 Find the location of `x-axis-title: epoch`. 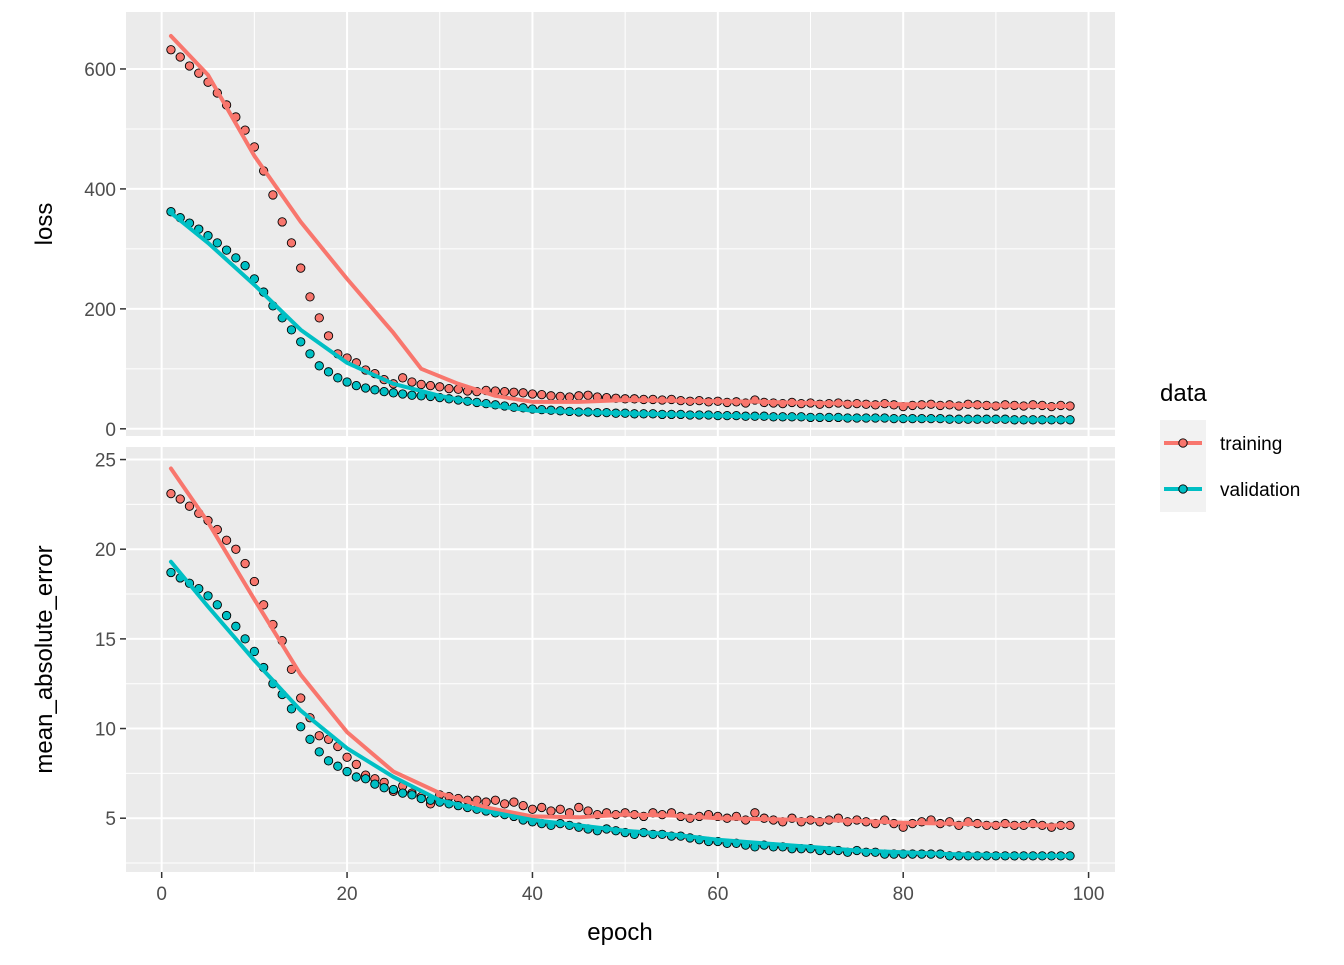

x-axis-title: epoch is located at coordinates (619, 932).